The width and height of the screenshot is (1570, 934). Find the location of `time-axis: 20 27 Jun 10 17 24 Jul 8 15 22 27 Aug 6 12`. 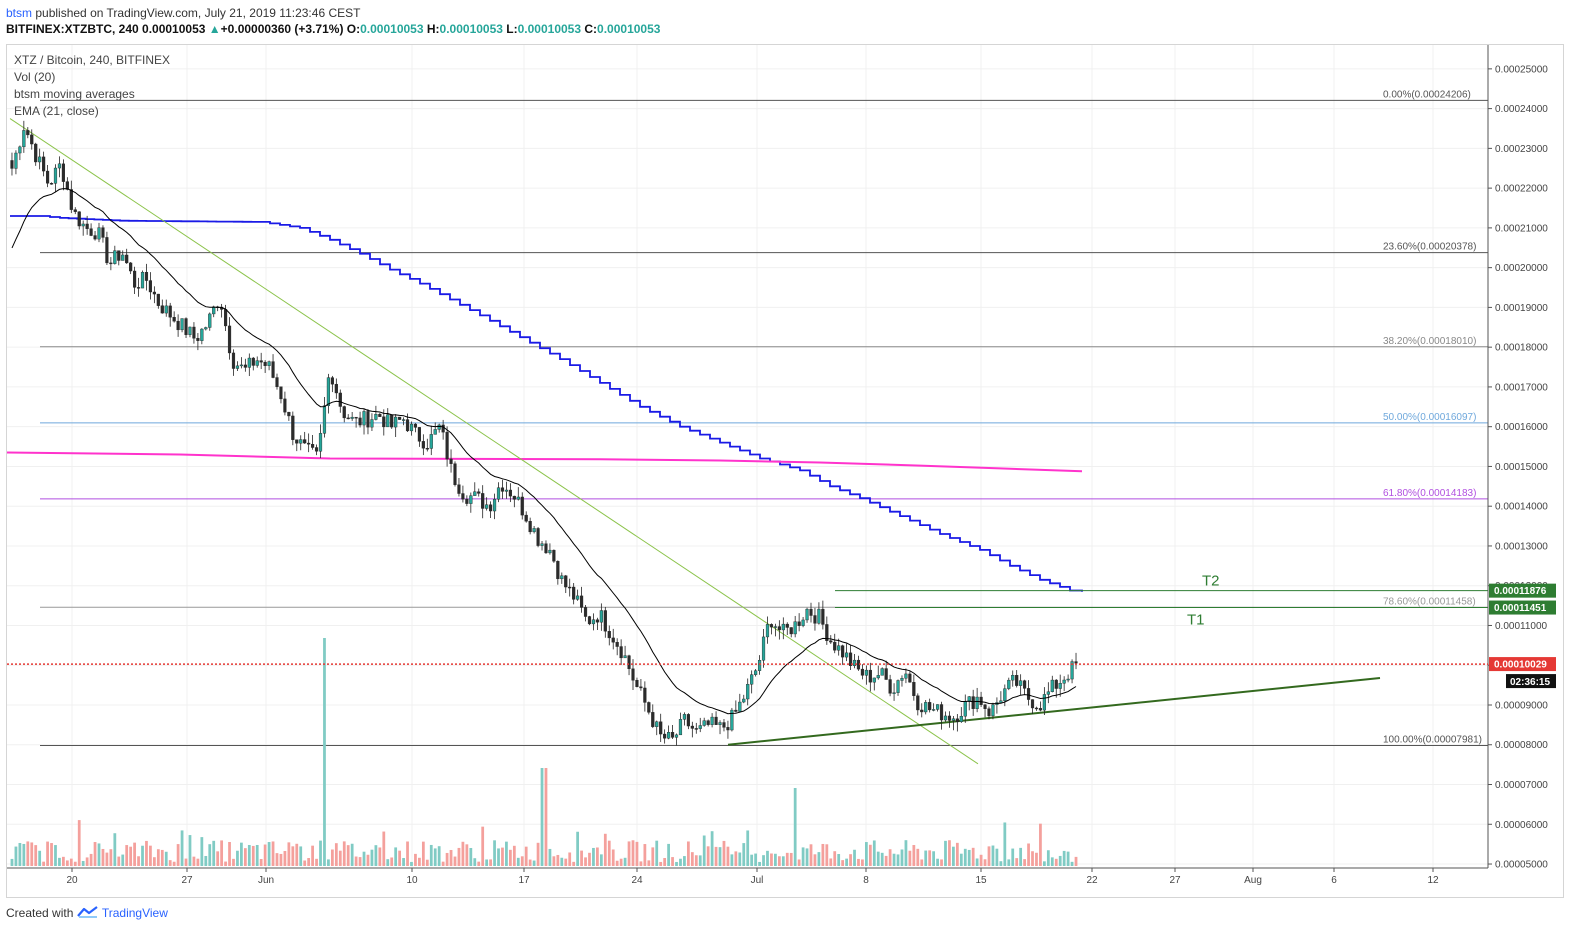

time-axis: 20 27 Jun 10 17 24 Jul 8 15 22 27 Aug 6 12 is located at coordinates (747, 876).